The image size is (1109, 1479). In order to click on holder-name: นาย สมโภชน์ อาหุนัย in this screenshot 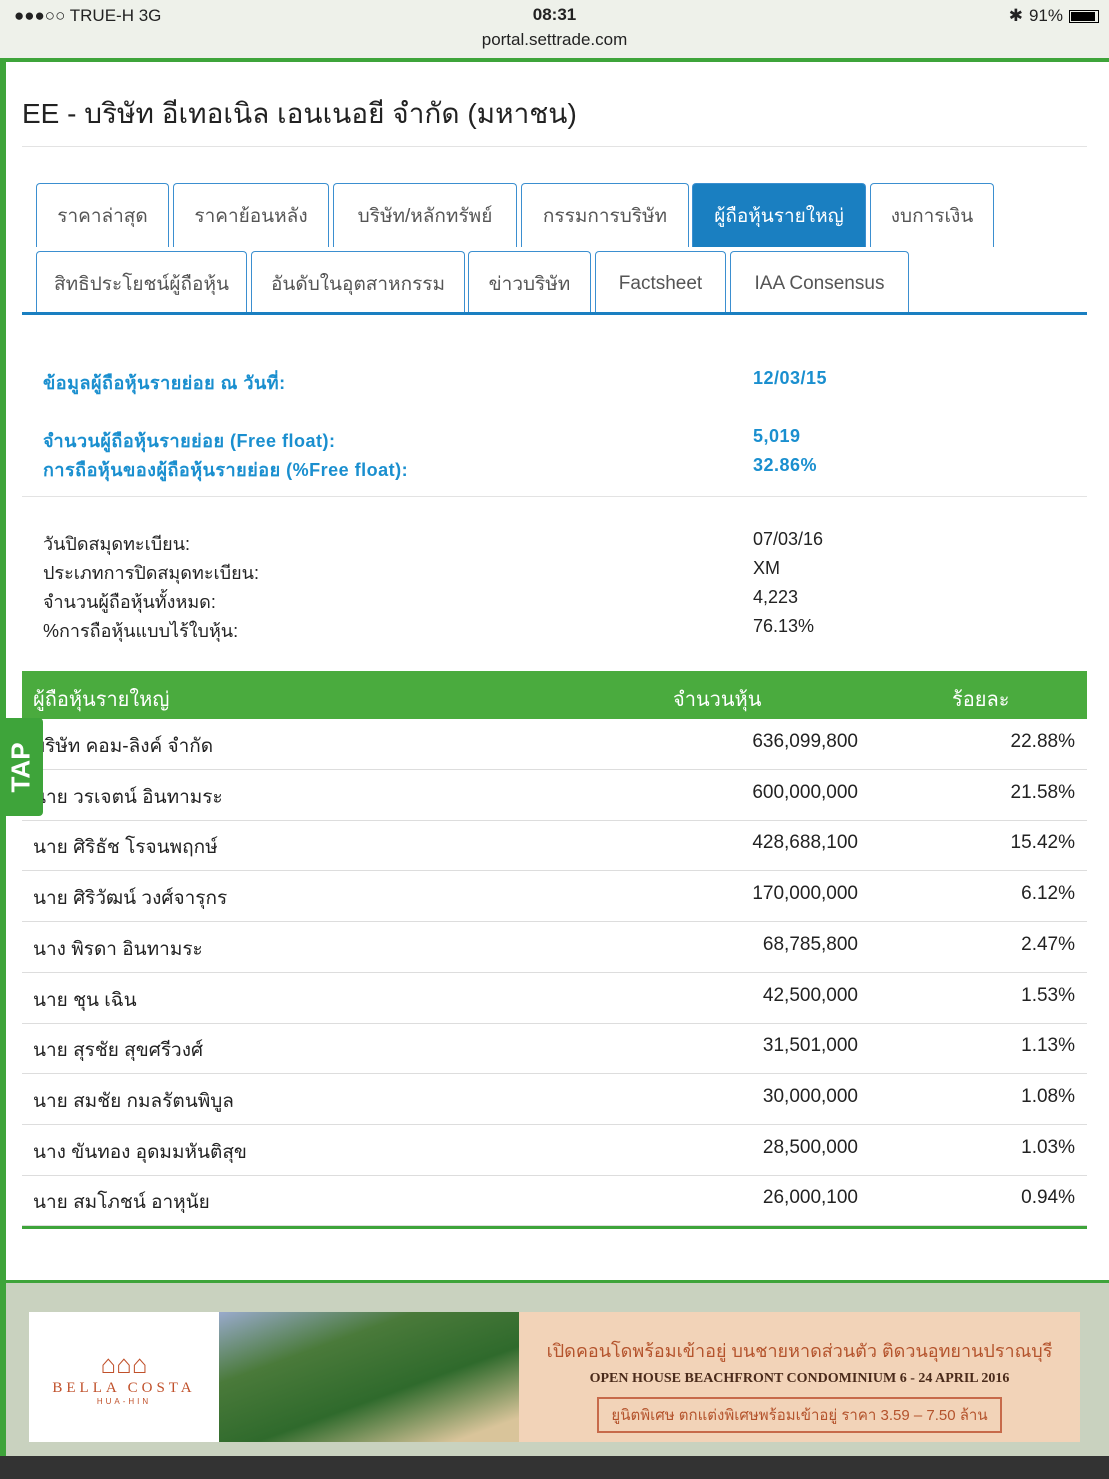, I will do `click(121, 1203)`.